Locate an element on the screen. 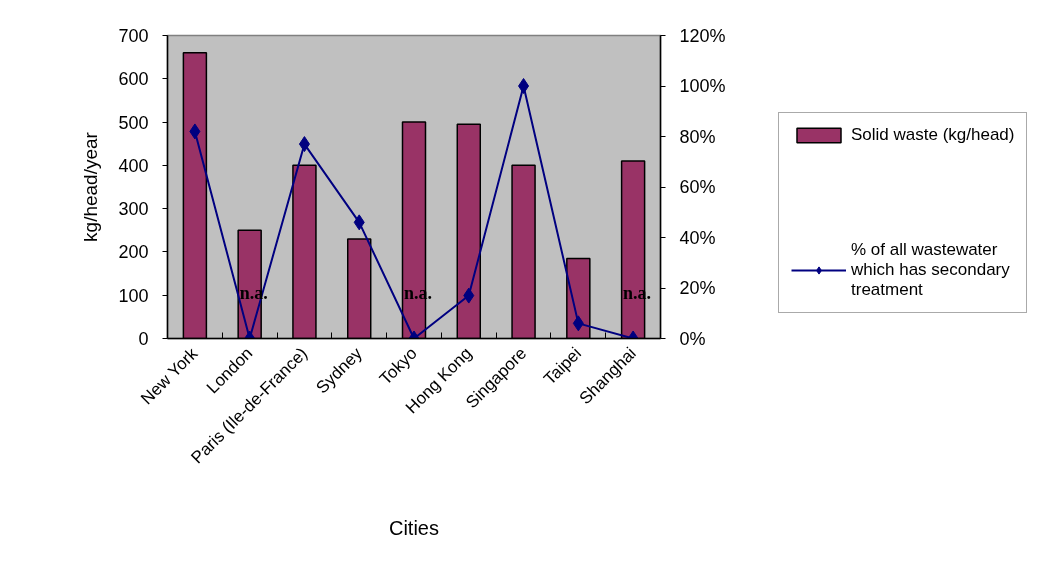  x-axis-title: Cities is located at coordinates (414, 528).